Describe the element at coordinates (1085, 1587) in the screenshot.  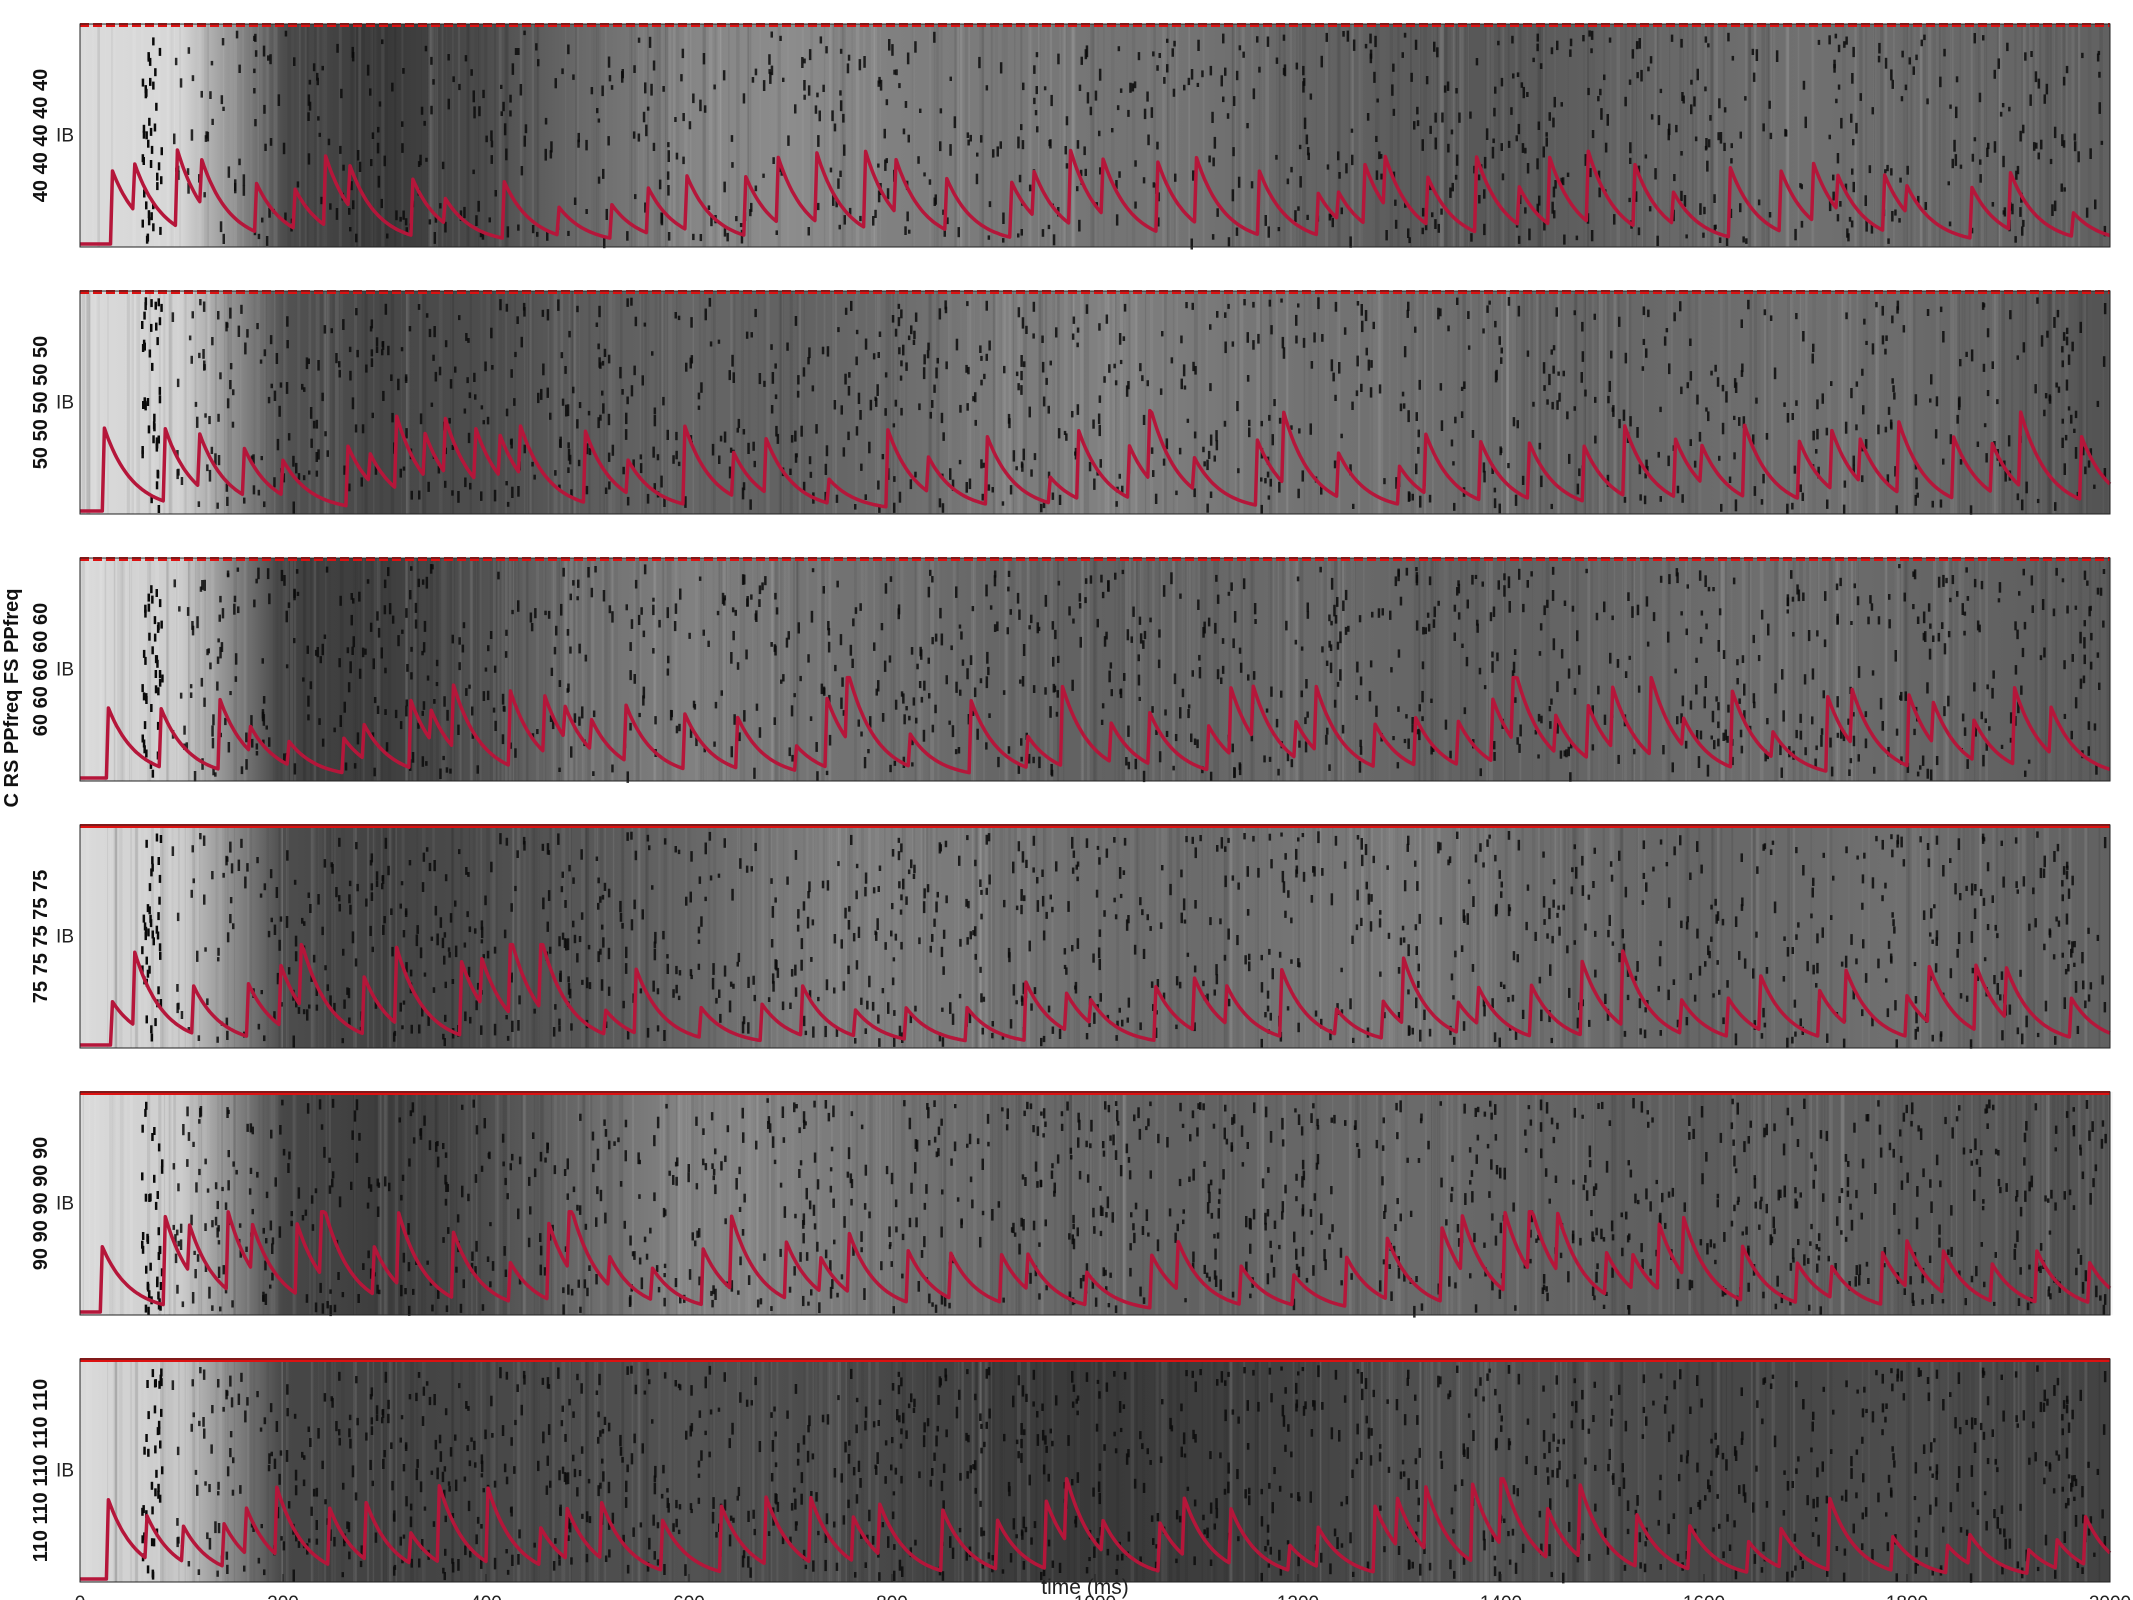
I see `x-axis-label: time (ms)` at that location.